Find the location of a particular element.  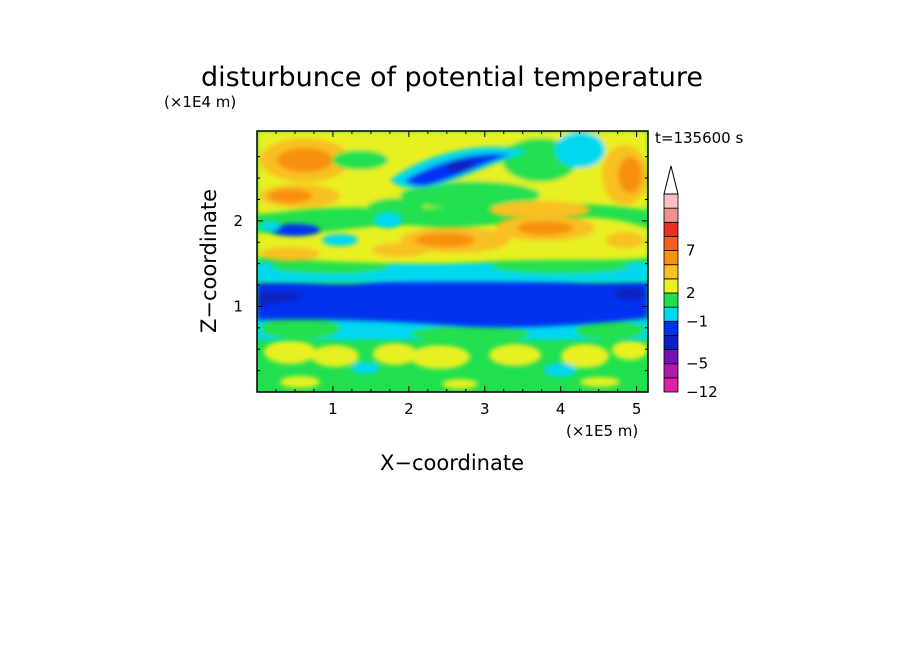

colorbar-extend-arrow is located at coordinates (671, 180).